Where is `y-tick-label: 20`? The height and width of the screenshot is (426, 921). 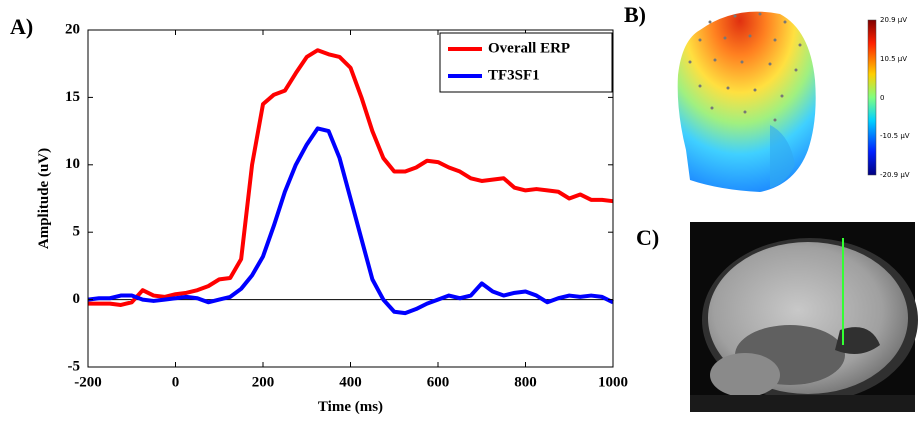
y-tick-label: 20 is located at coordinates (72, 29).